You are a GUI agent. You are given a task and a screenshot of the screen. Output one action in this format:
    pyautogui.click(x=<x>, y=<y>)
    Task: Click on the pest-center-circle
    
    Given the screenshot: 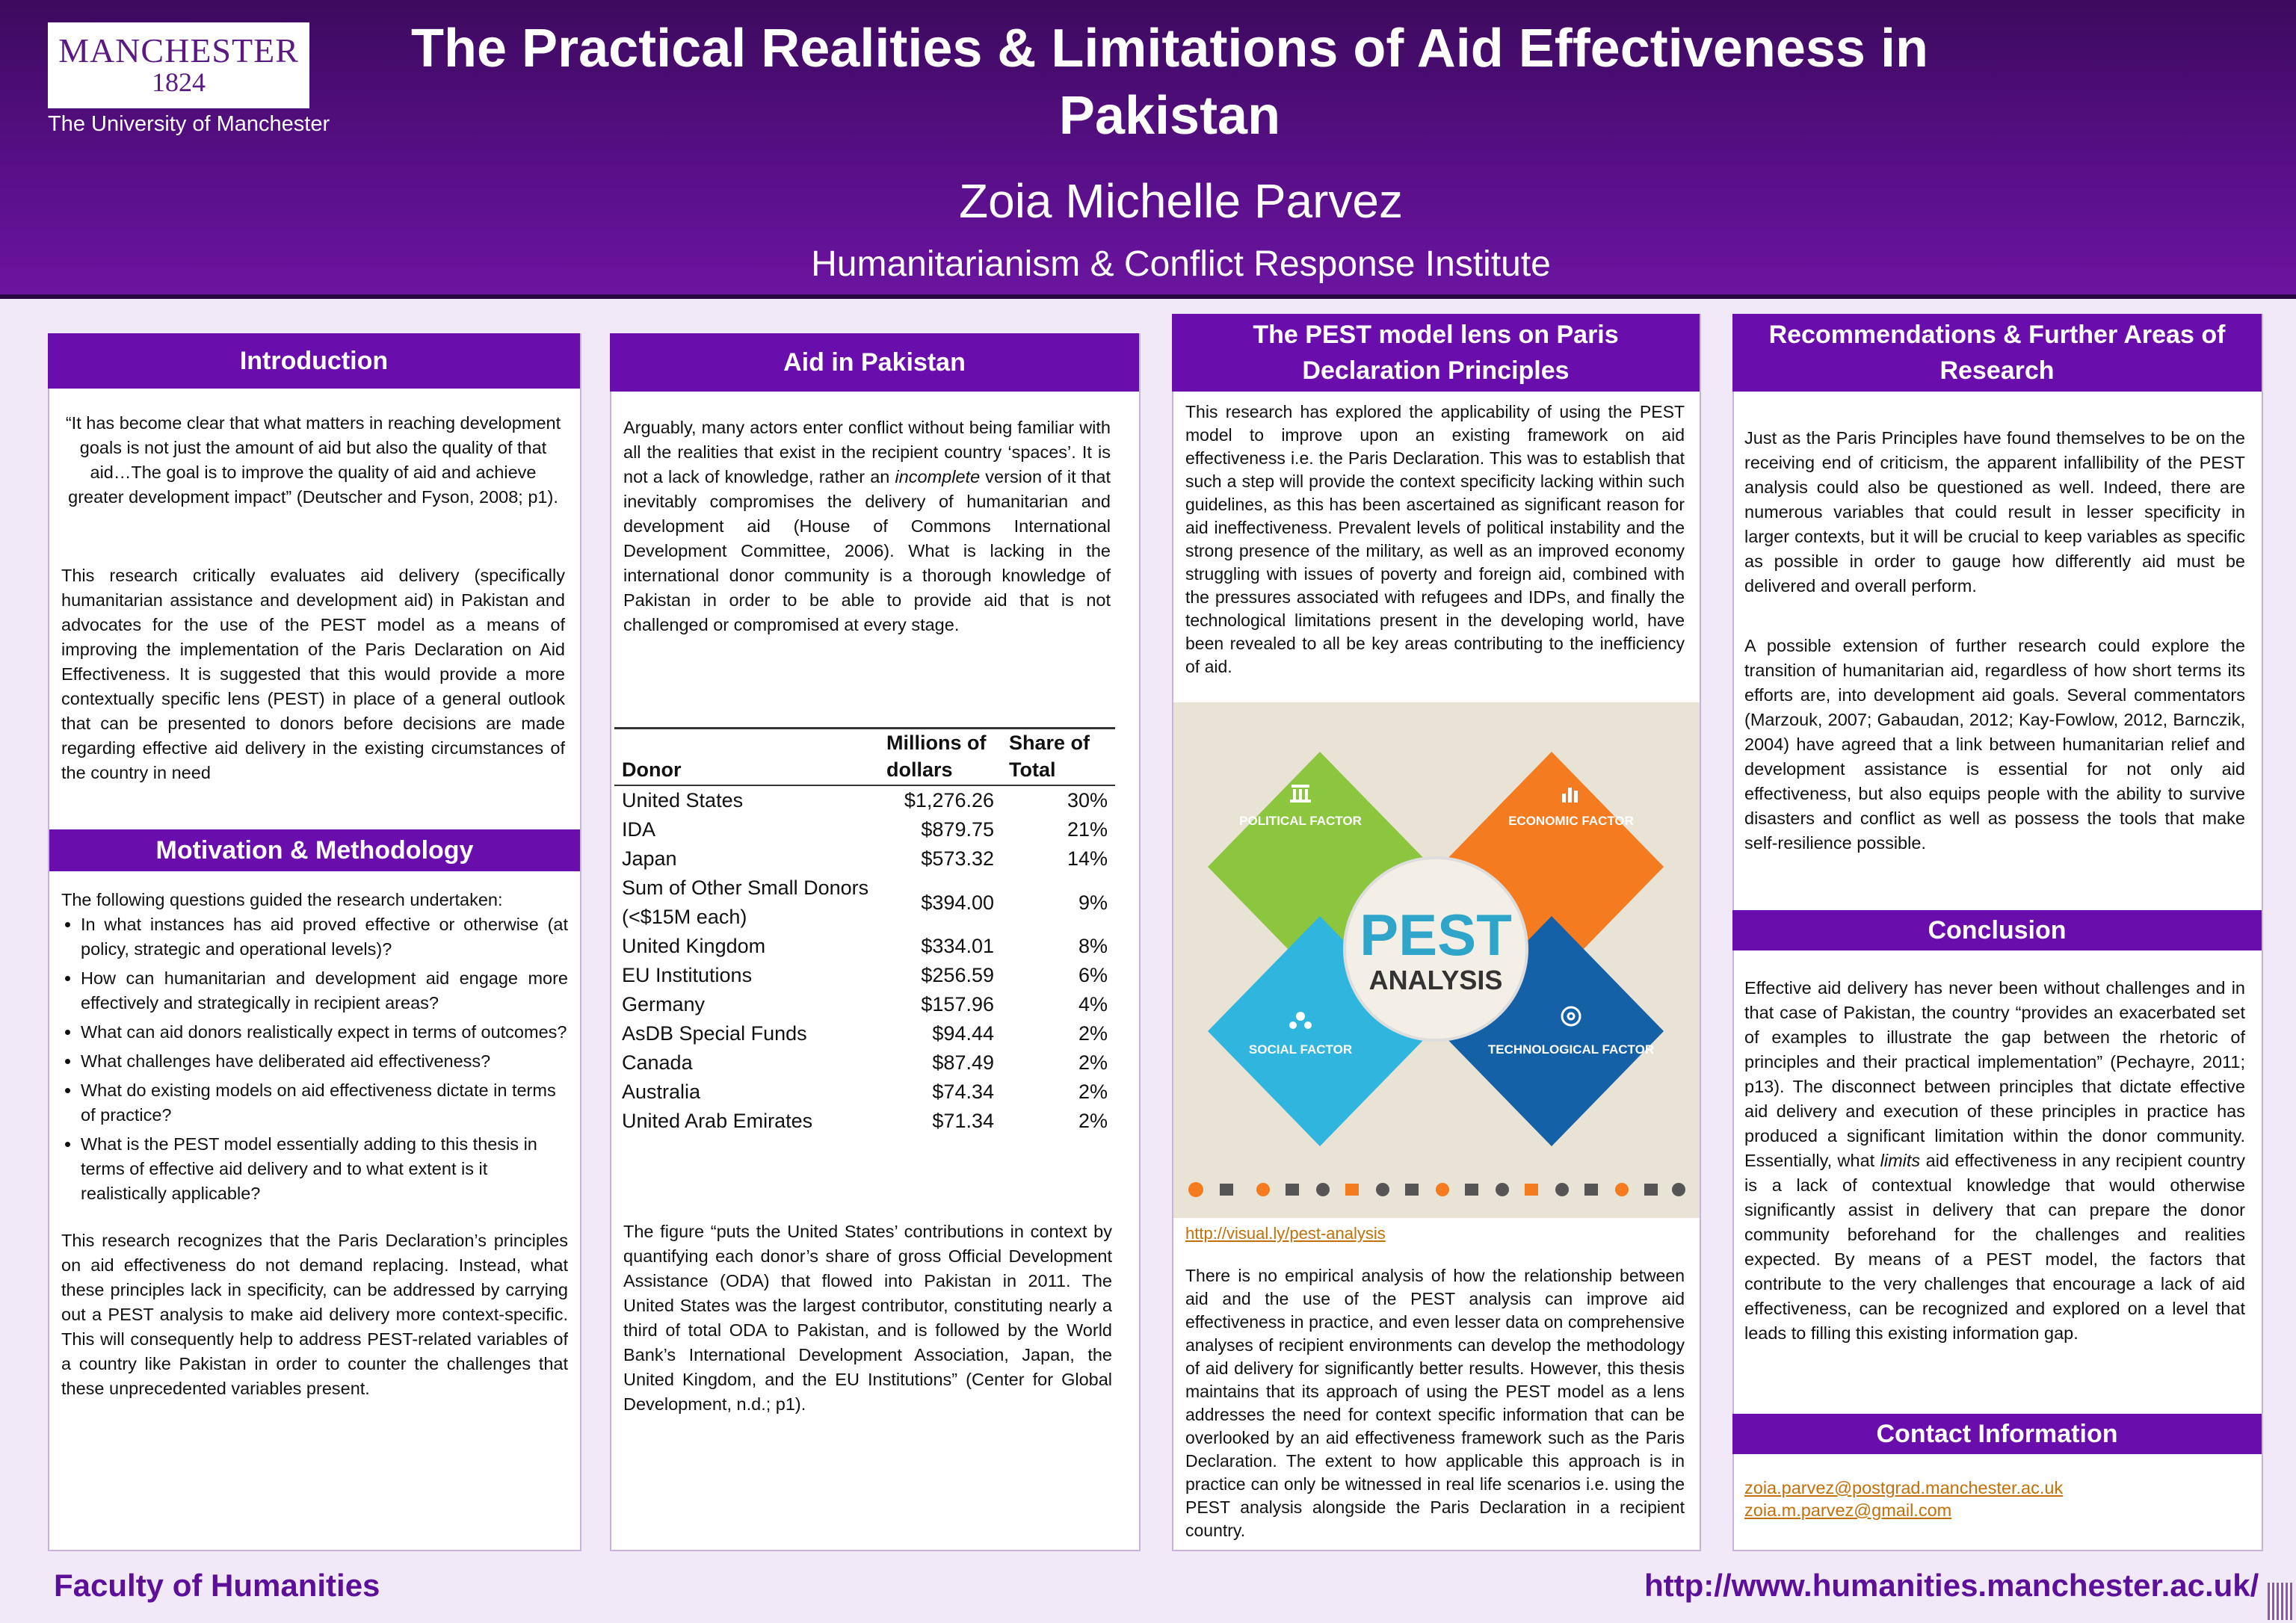 What is the action you would take?
    pyautogui.click(x=1436, y=949)
    